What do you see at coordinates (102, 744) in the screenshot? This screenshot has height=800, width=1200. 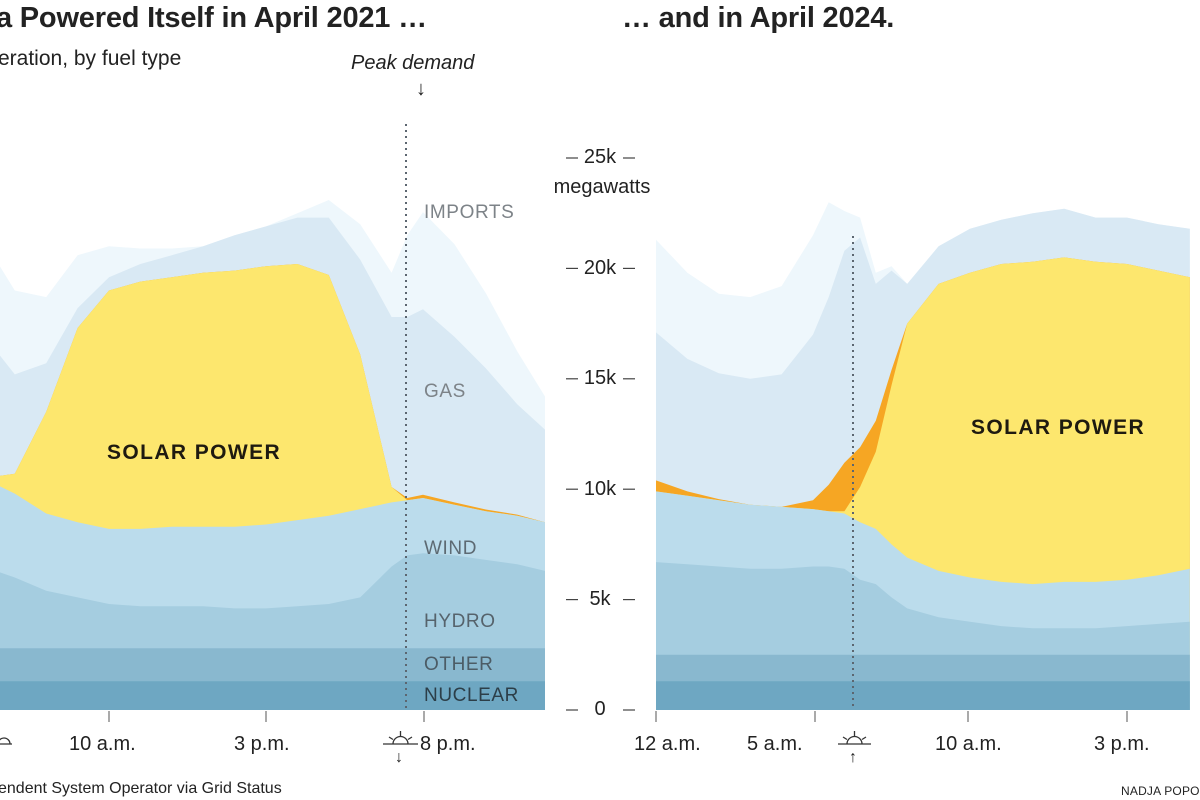 I see `left-x-tick-10am: 10 a.m.` at bounding box center [102, 744].